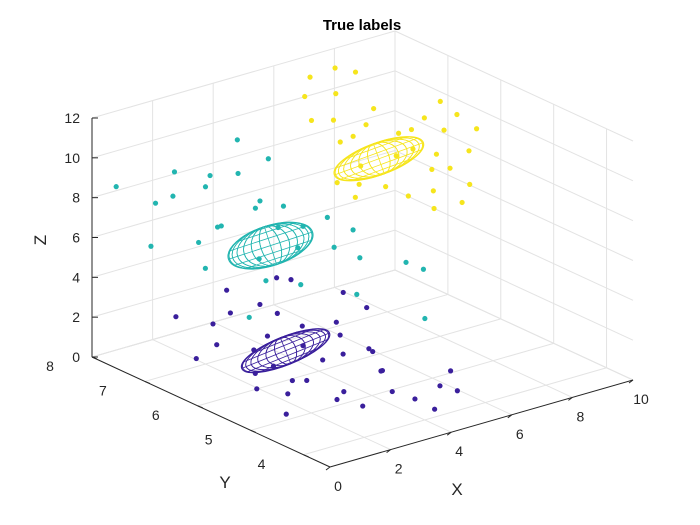 The width and height of the screenshot is (700, 525). Describe the element at coordinates (459, 451) in the screenshot. I see `x-tick-label: 4` at that location.